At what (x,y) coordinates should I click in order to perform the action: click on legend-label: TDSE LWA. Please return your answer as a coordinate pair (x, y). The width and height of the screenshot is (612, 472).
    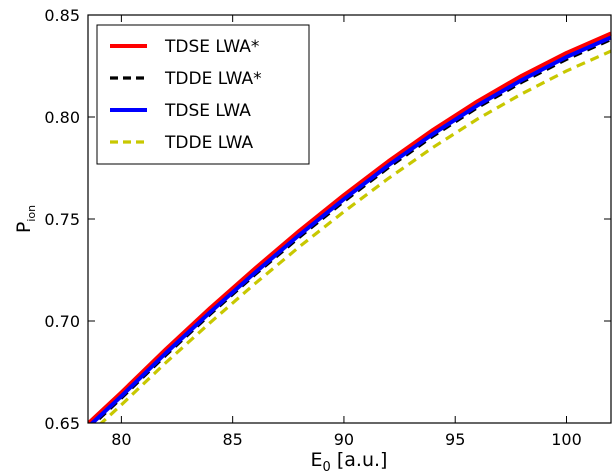
    Looking at the image, I should click on (207, 111).